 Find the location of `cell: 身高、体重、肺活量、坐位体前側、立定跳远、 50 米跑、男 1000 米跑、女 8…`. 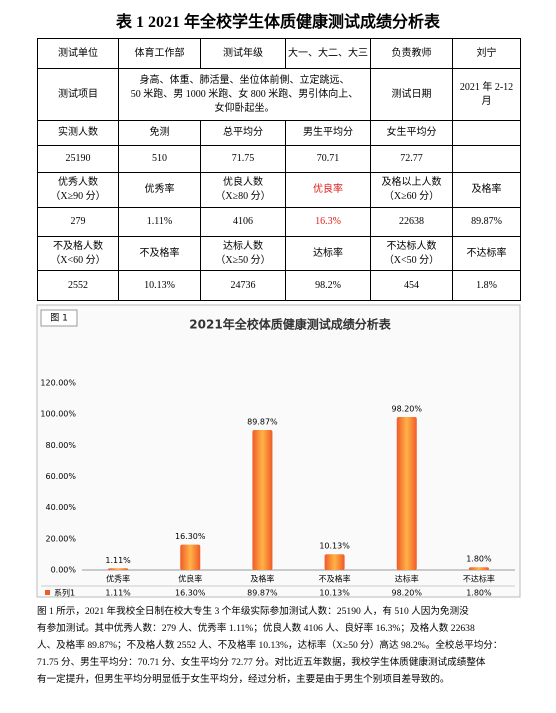

cell: 身高、体重、肺活量、坐位体前側、立定跳远、 50 米跑、男 1000 米跑、女 8… is located at coordinates (244, 94).